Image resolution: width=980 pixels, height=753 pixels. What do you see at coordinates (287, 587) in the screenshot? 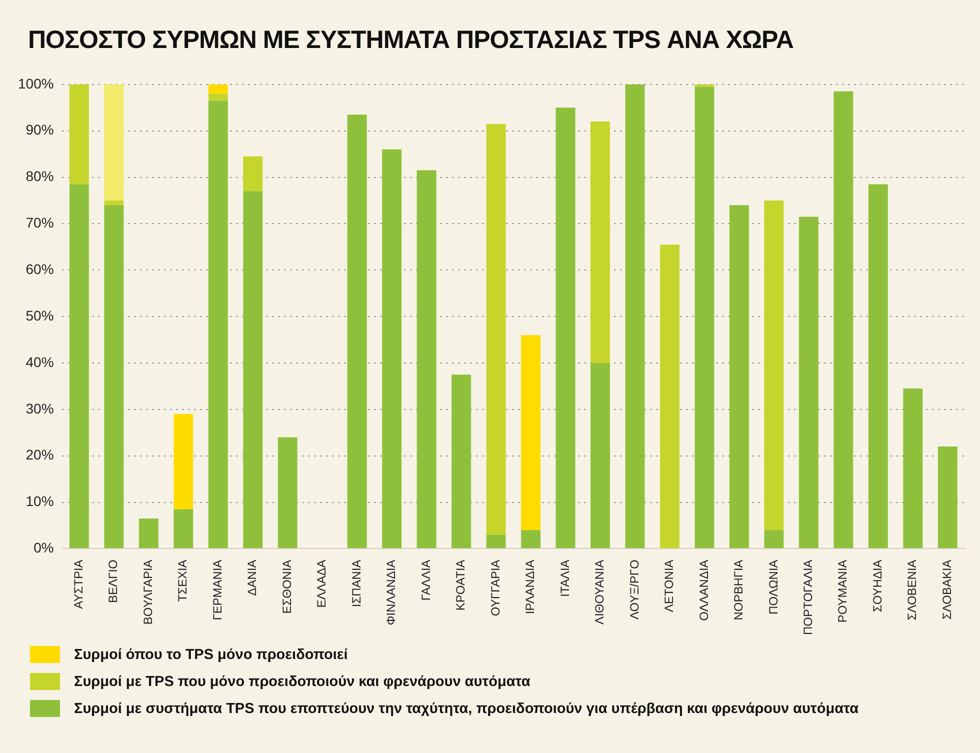
I see `x-tick-label: ΕΣΘΟΝΙΑ` at bounding box center [287, 587].